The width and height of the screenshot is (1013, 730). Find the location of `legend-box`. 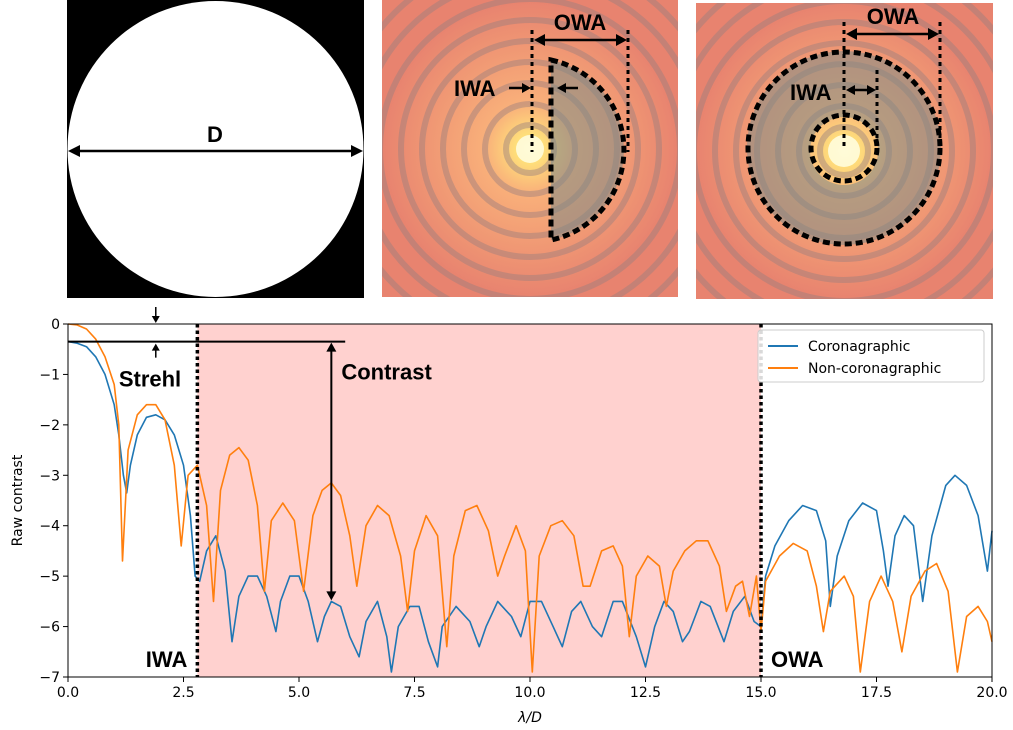

legend-box is located at coordinates (871, 356).